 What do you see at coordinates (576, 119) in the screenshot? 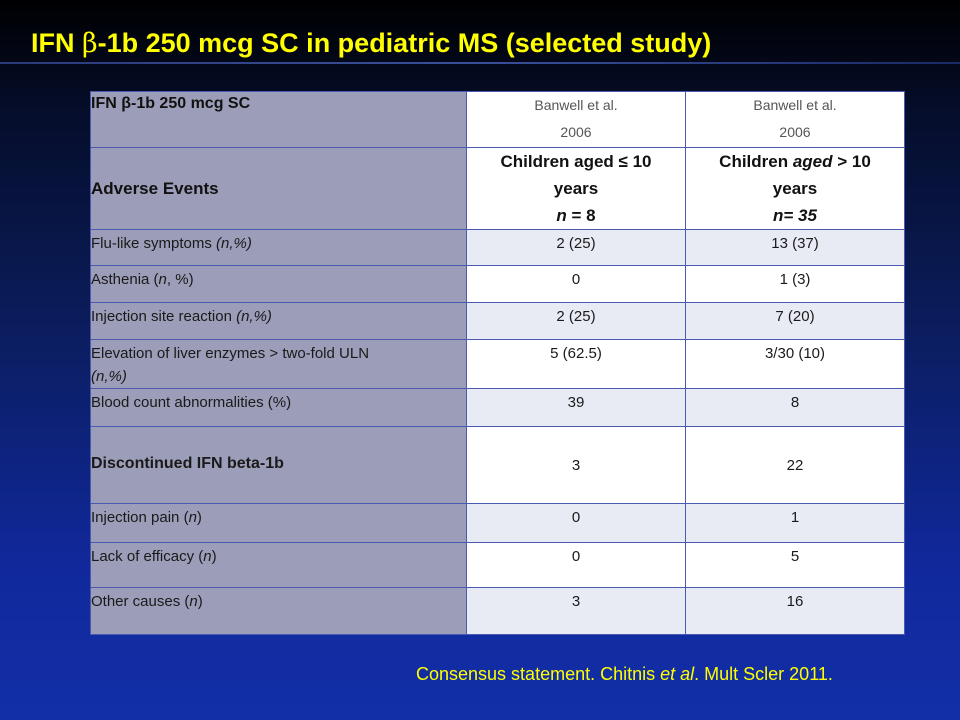
I see `header-source-cell-1: Banwell et al. 2006` at bounding box center [576, 119].